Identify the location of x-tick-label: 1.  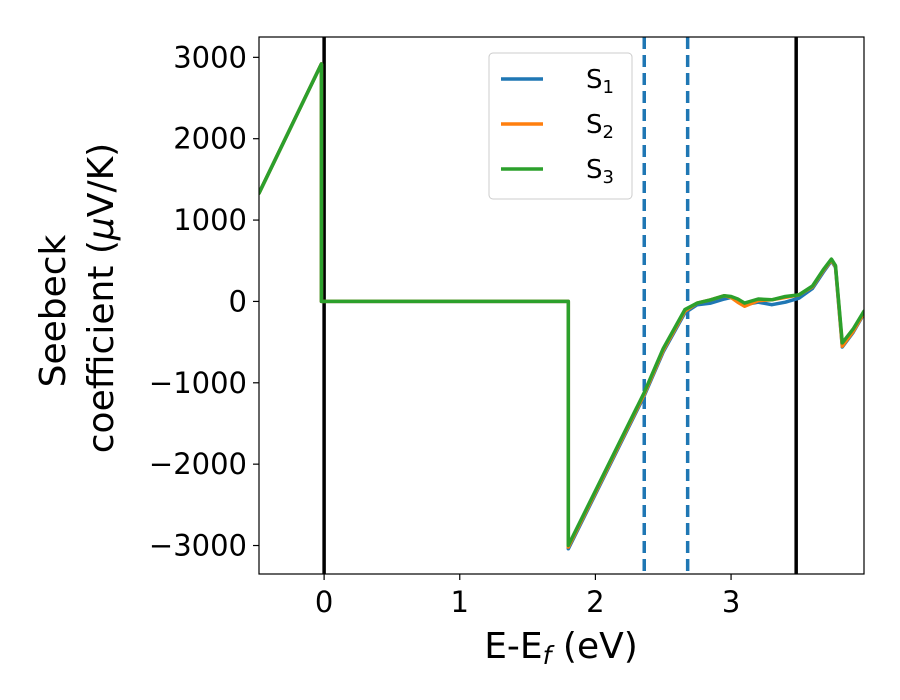
(460, 602).